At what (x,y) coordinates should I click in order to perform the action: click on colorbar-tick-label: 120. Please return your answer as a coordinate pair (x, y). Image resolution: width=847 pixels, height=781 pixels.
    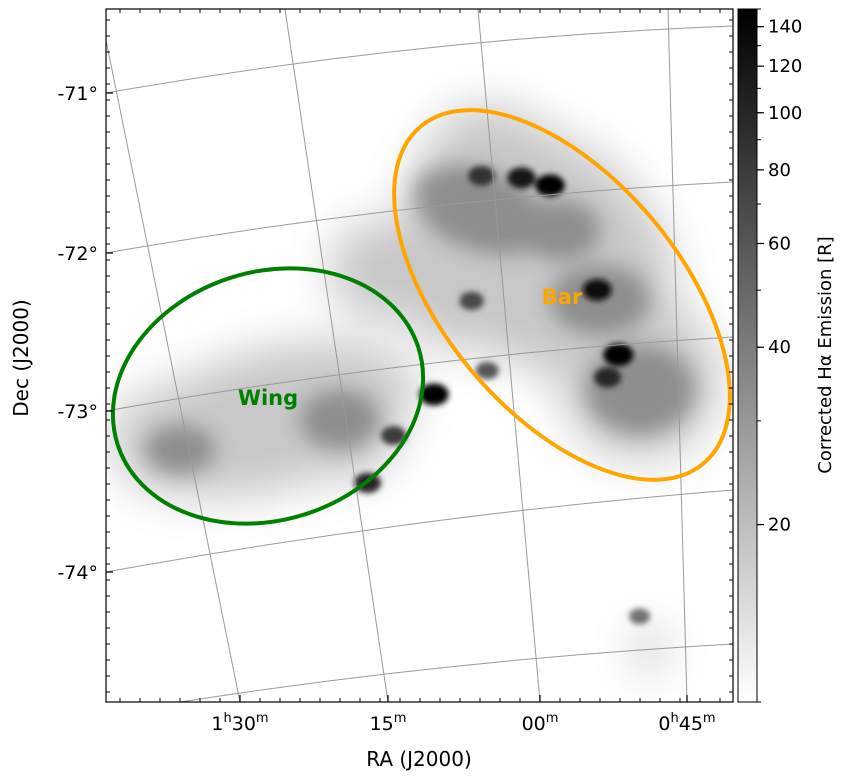
    Looking at the image, I should click on (785, 66).